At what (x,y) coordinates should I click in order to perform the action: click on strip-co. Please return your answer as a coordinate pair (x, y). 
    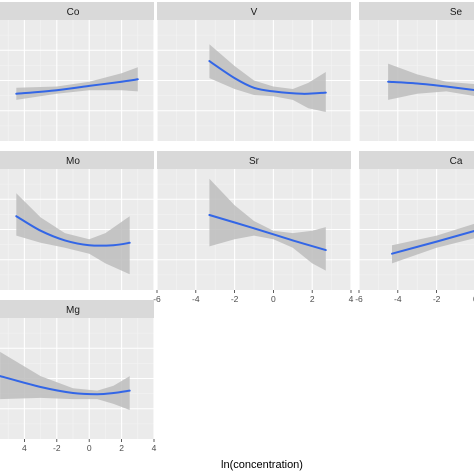
    Looking at the image, I should click on (77, 11).